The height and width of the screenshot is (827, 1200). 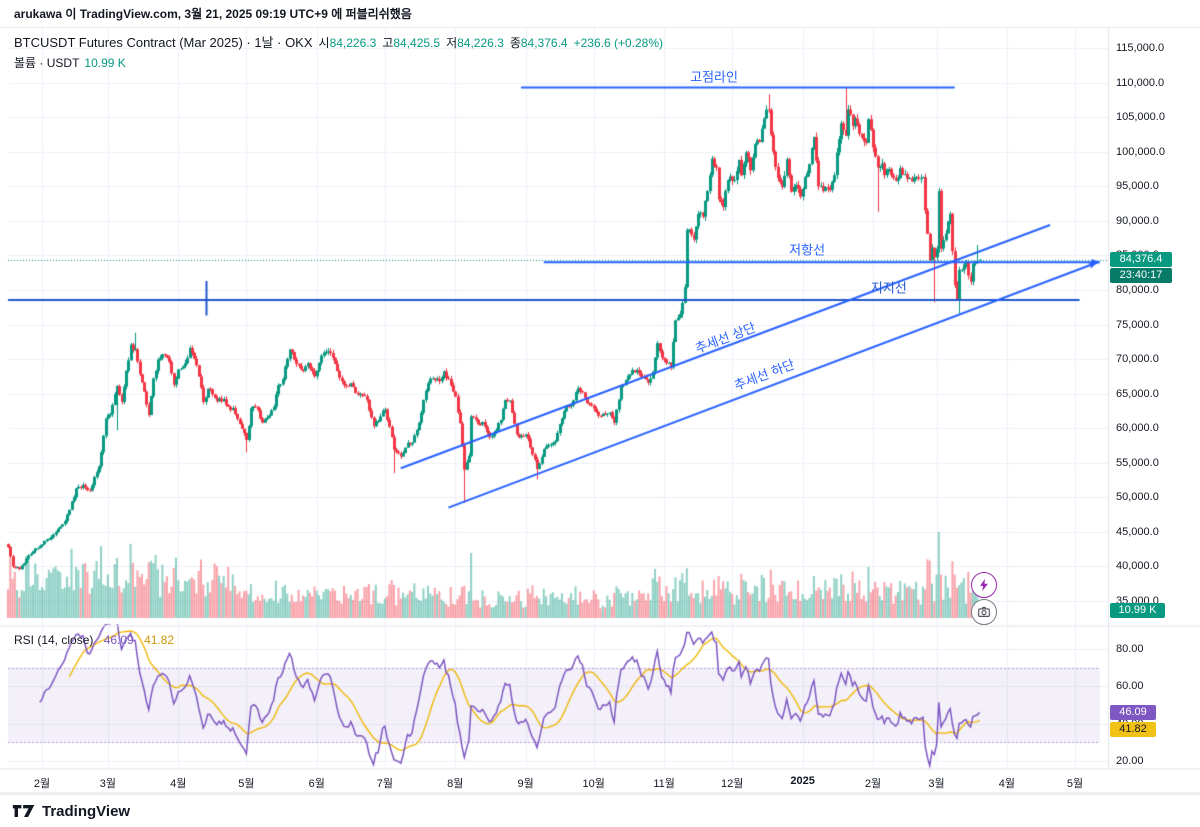 I want to click on open-label: 시, so click(x=324, y=43).